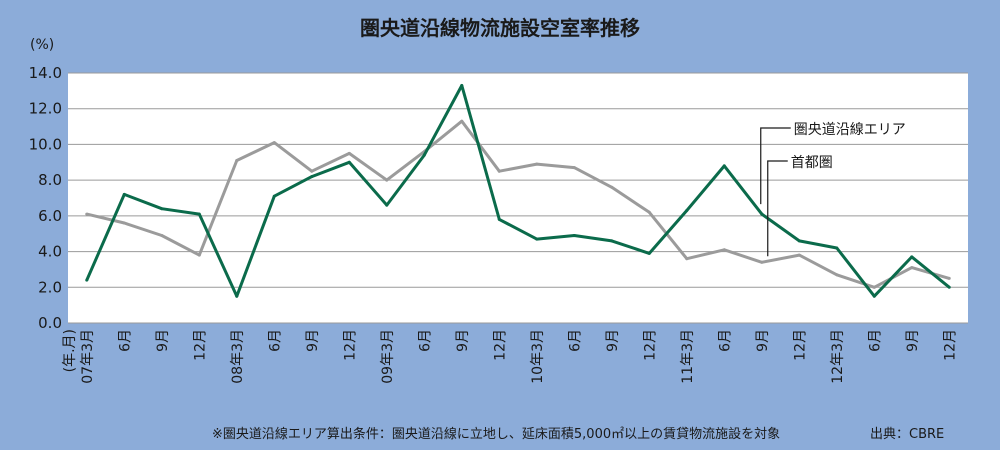 The width and height of the screenshot is (1000, 450). I want to click on x-tick-label: 11年3月, so click(688, 356).